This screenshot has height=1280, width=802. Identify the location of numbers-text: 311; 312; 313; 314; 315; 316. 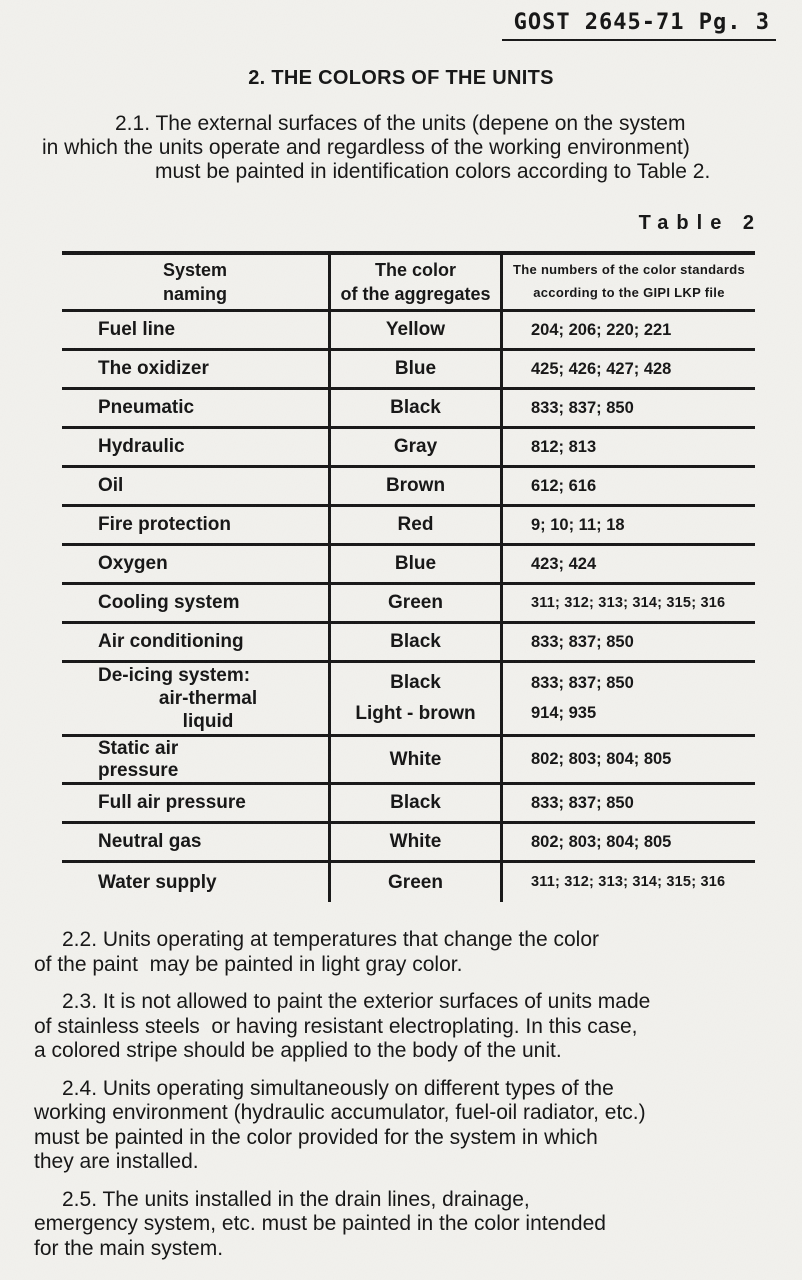
(628, 602).